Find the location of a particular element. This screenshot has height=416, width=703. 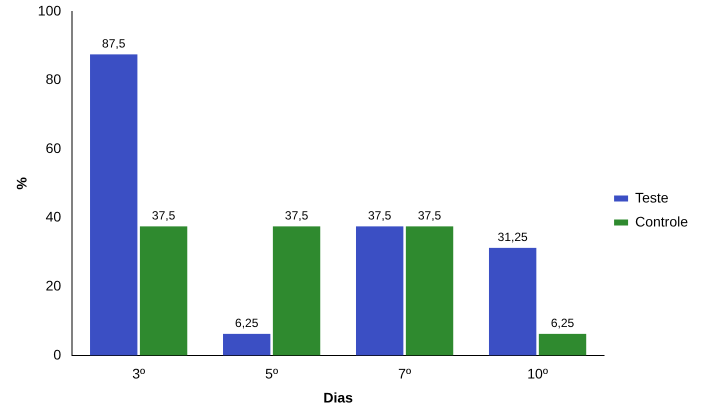

y-tick-label: 60 is located at coordinates (54, 148).